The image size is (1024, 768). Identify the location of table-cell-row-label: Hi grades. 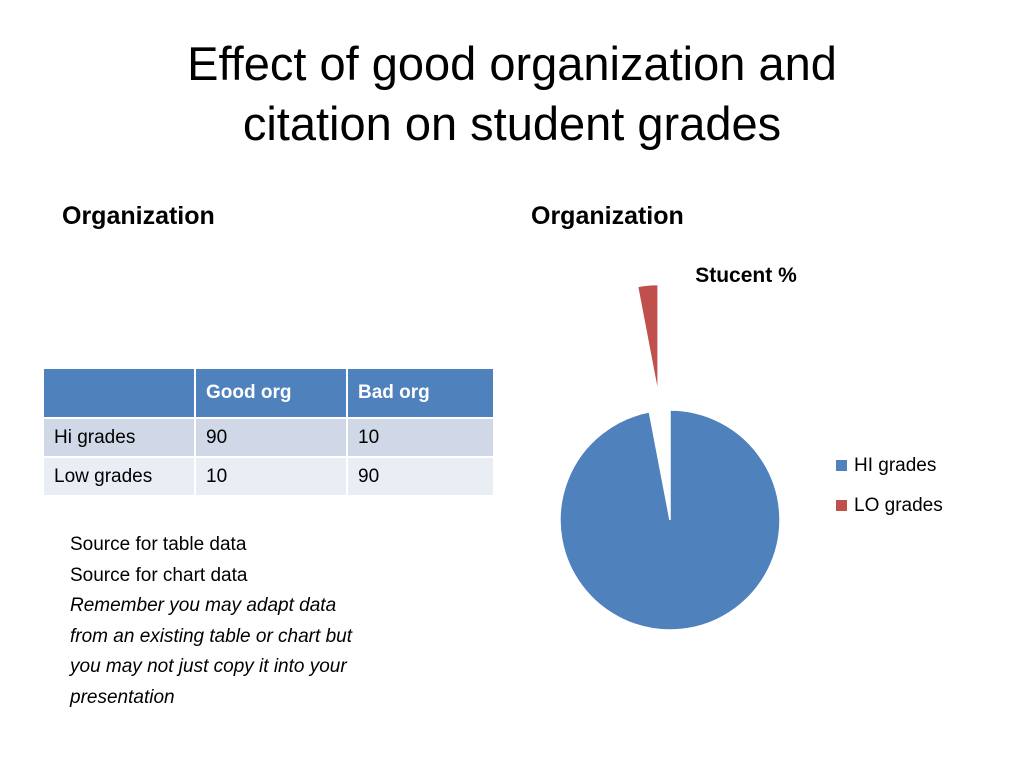
(119, 437).